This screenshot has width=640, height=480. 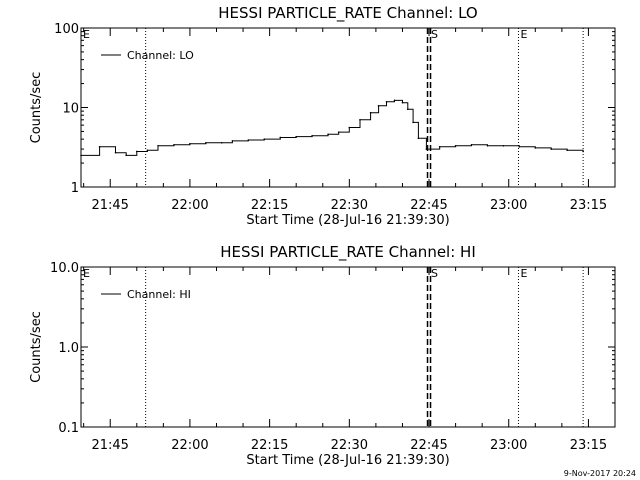 What do you see at coordinates (159, 294) in the screenshot?
I see `legend-label: Channel: HI` at bounding box center [159, 294].